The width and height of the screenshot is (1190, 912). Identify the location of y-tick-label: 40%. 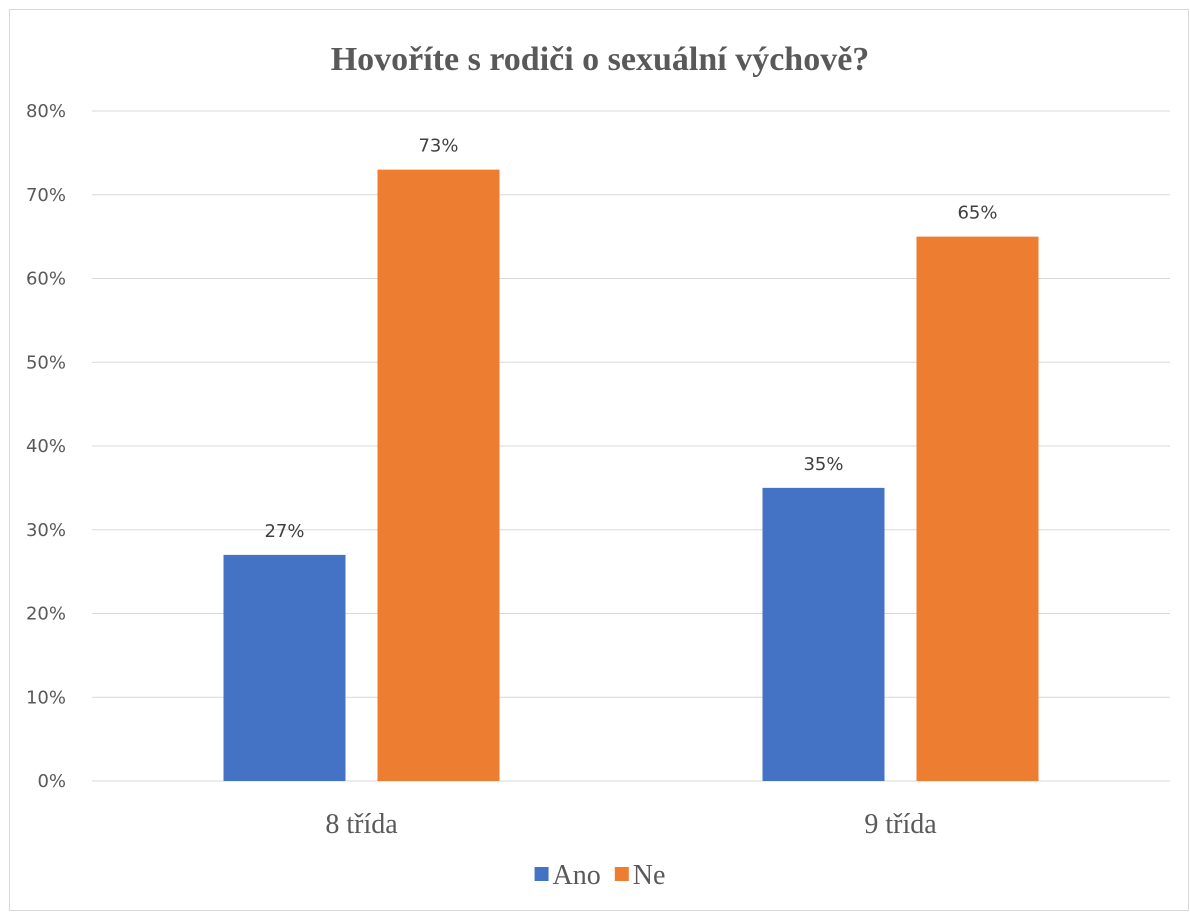
(46, 446).